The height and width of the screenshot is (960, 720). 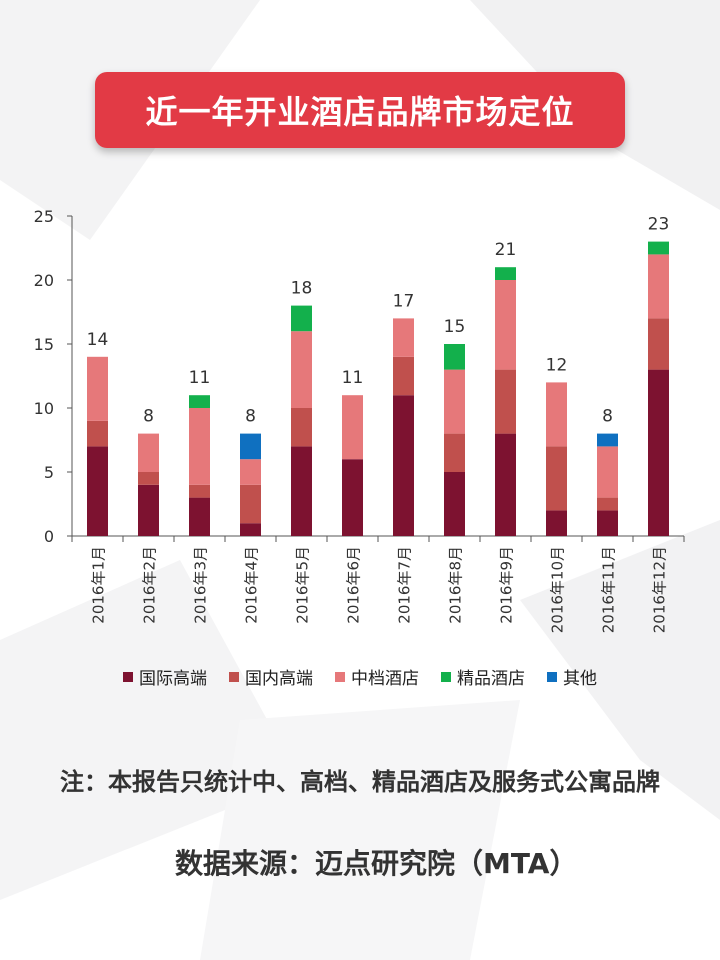 I want to click on x-tick-label: 2016年3月, so click(x=201, y=585).